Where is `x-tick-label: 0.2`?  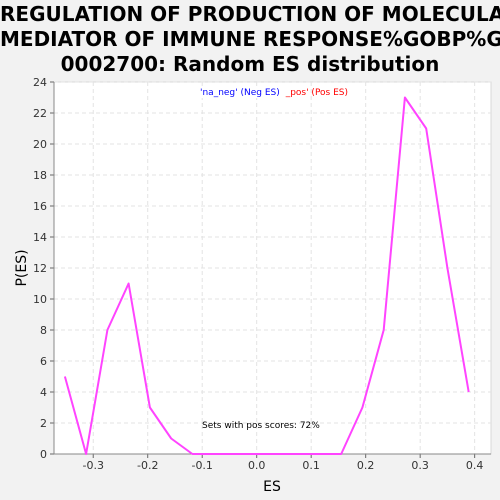
x-tick-label: 0.2 is located at coordinates (366, 465).